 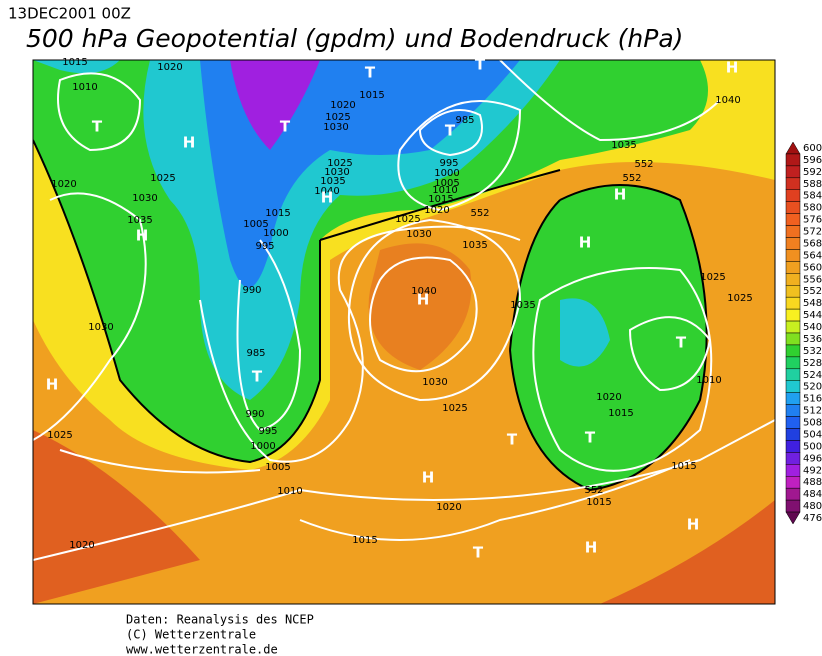 I want to click on date: 13DEC2001 00Z, so click(x=69, y=14).